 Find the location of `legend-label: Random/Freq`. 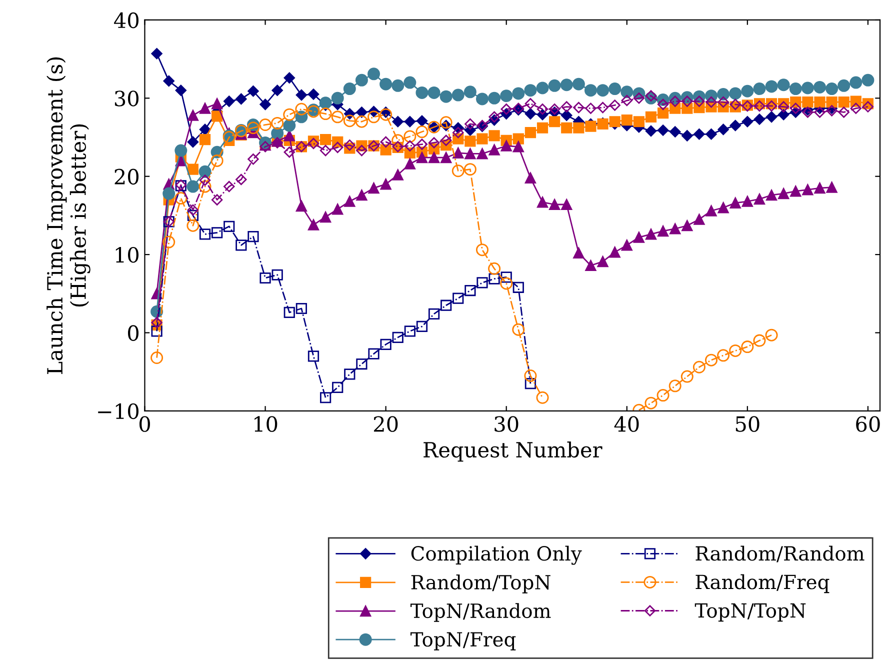

legend-label: Random/Freq is located at coordinates (763, 584).